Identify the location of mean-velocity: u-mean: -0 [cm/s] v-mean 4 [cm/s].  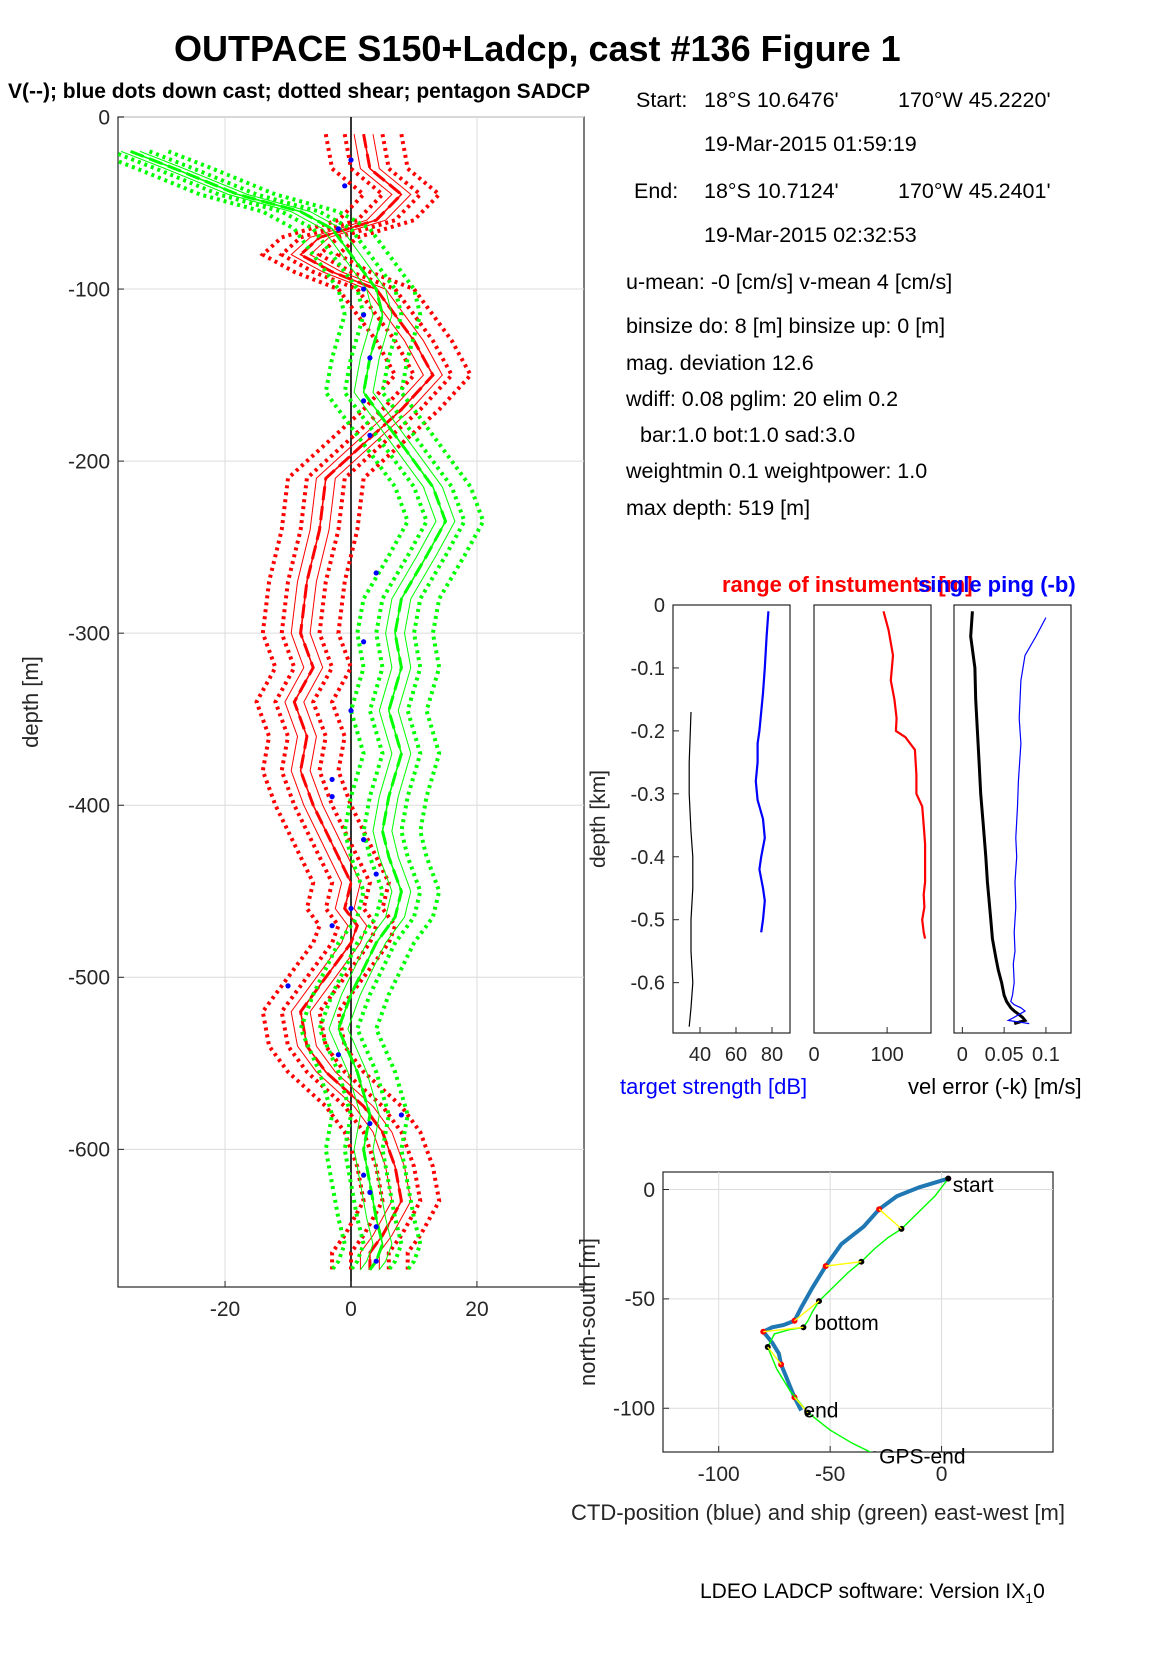
(789, 282).